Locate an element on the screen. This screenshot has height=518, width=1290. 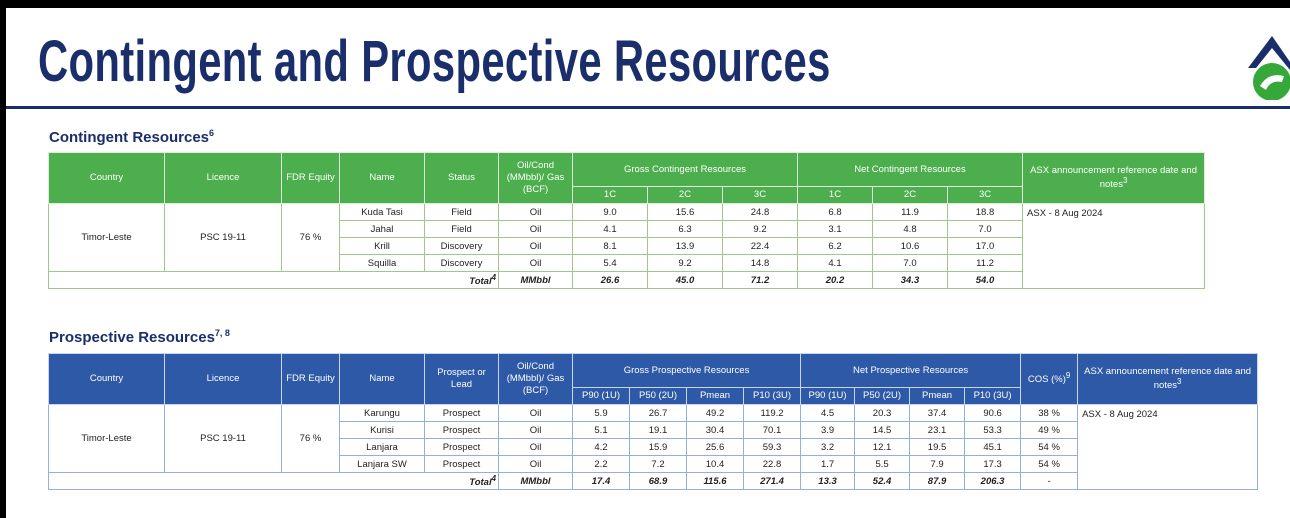
name-cell: Krill is located at coordinates (382, 246).